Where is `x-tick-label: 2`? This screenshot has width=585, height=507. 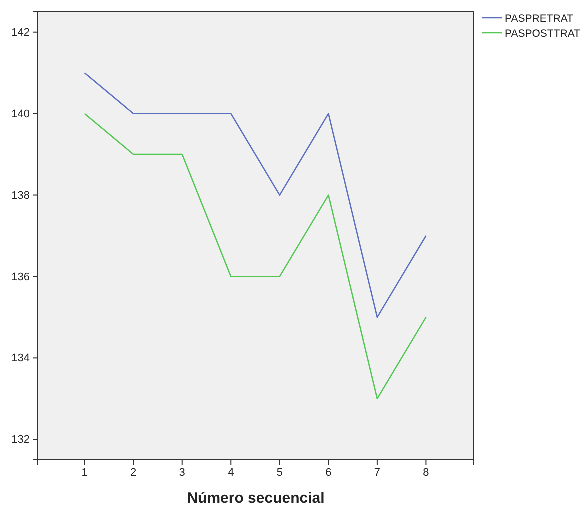 x-tick-label: 2 is located at coordinates (133, 472).